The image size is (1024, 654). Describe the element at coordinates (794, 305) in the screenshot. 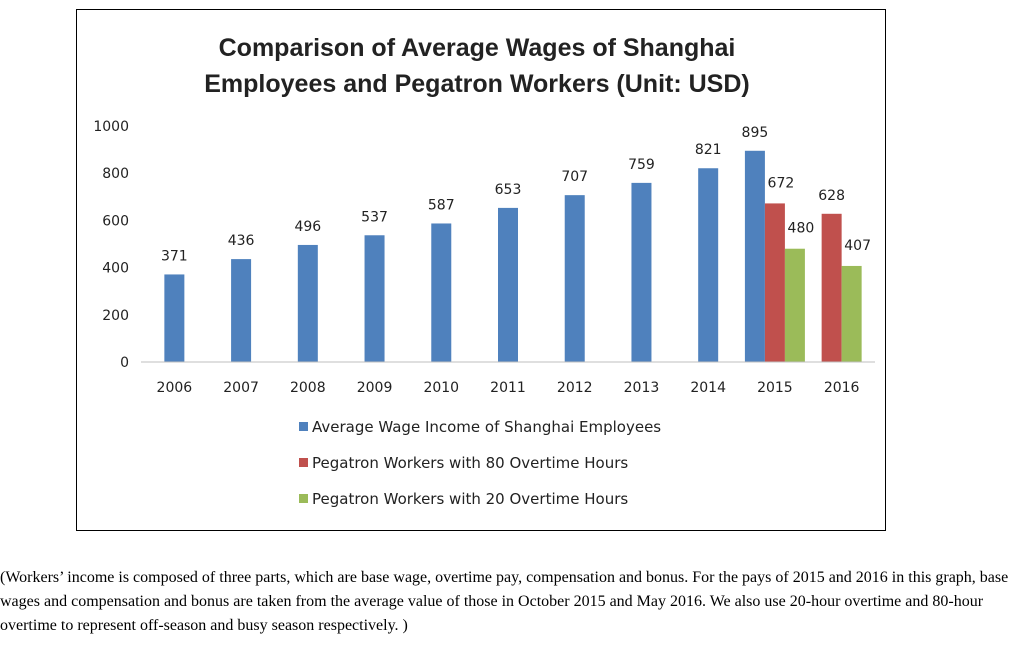

I see `bar-series-3-2015` at that location.